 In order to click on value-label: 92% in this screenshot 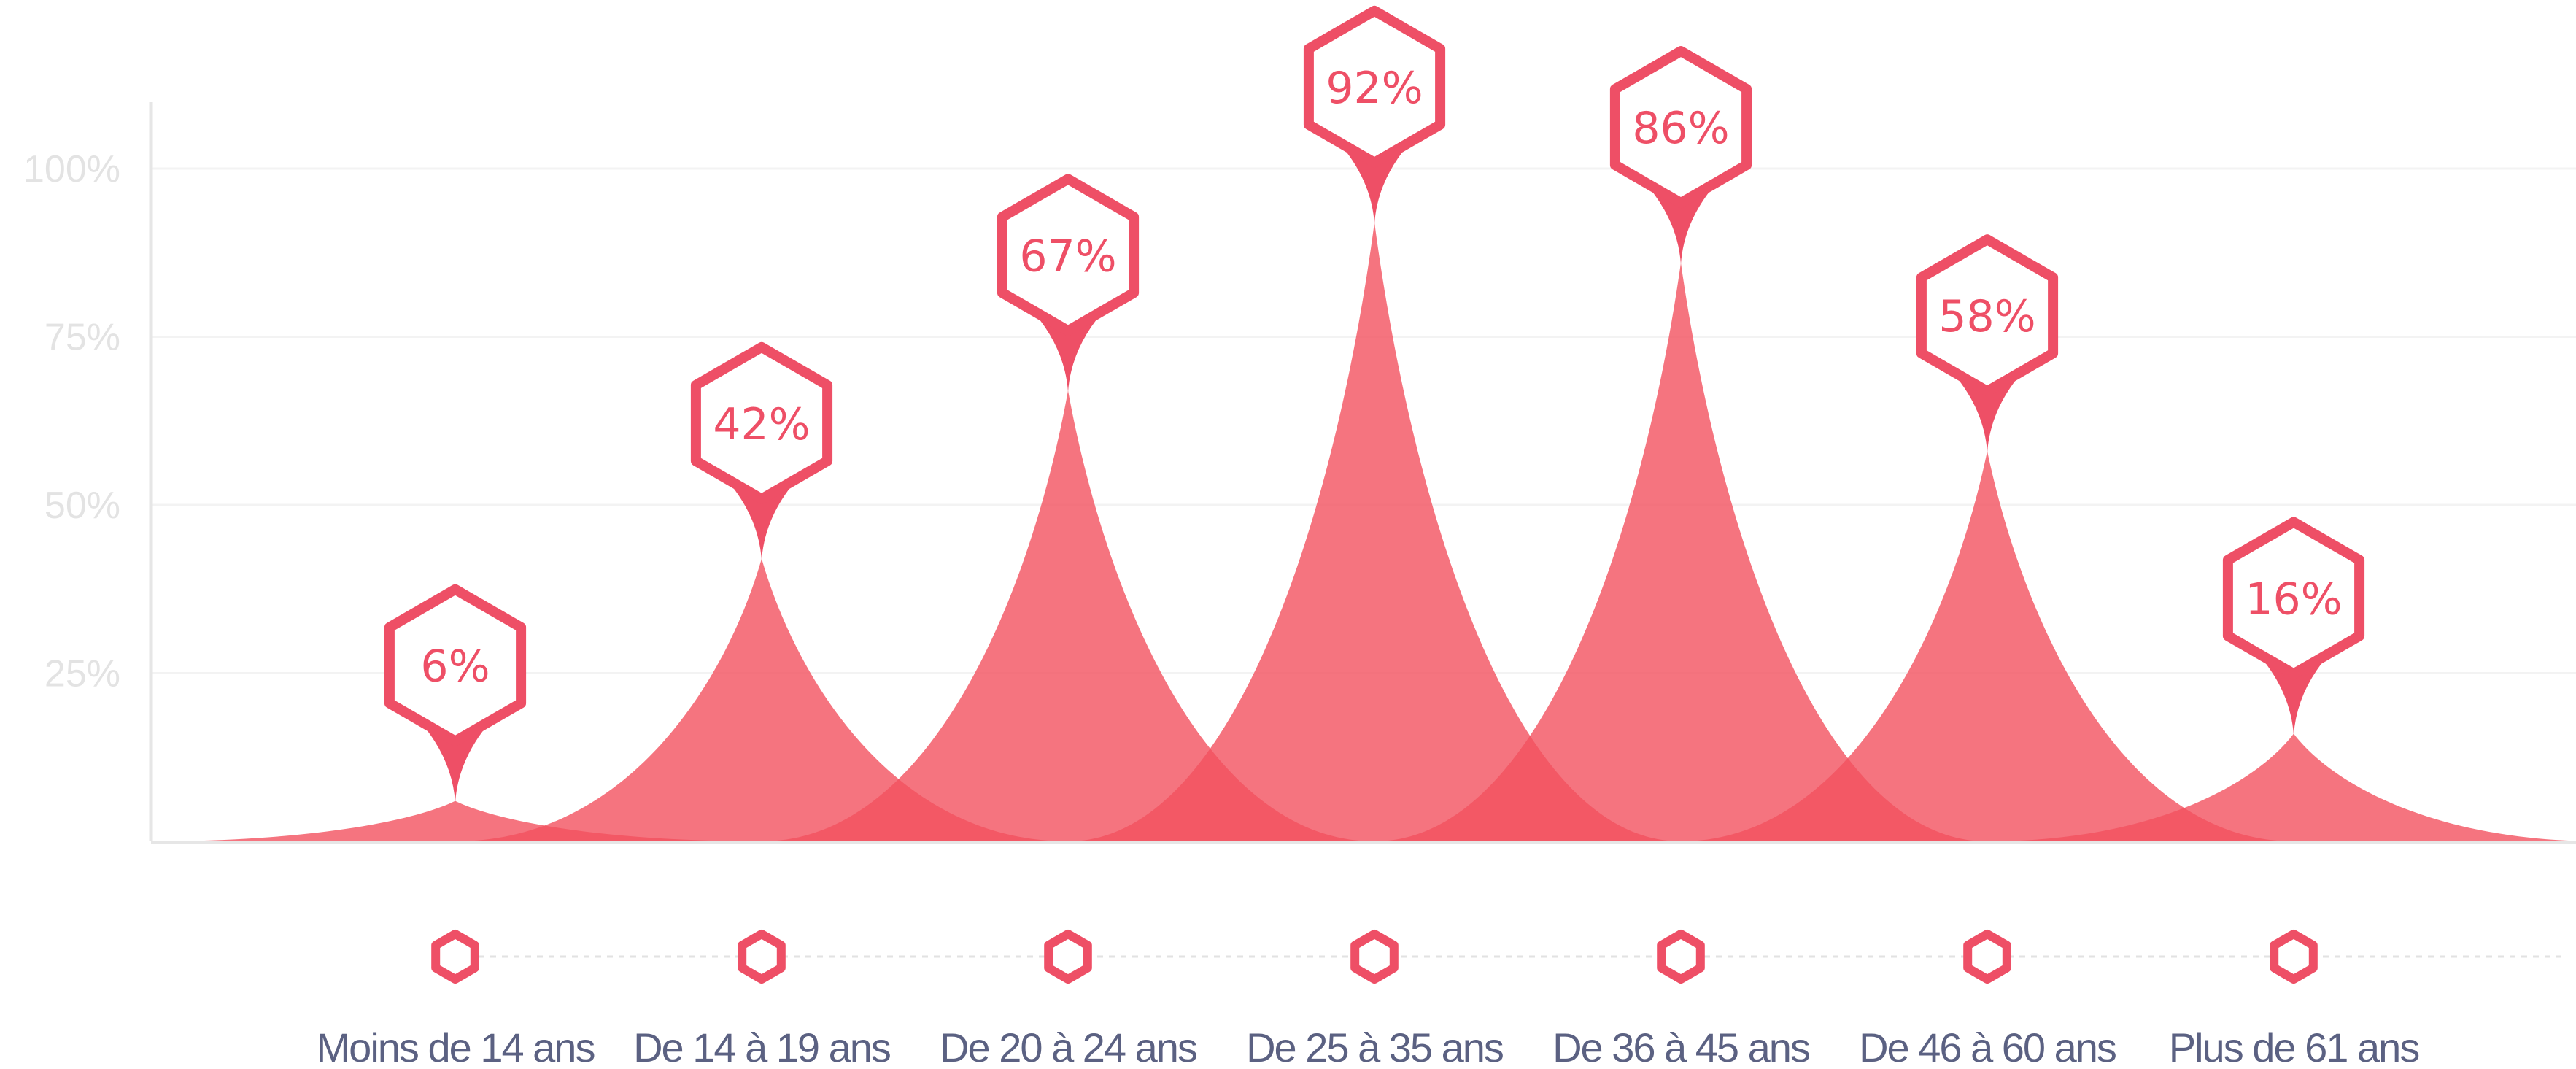, I will do `click(1374, 88)`.